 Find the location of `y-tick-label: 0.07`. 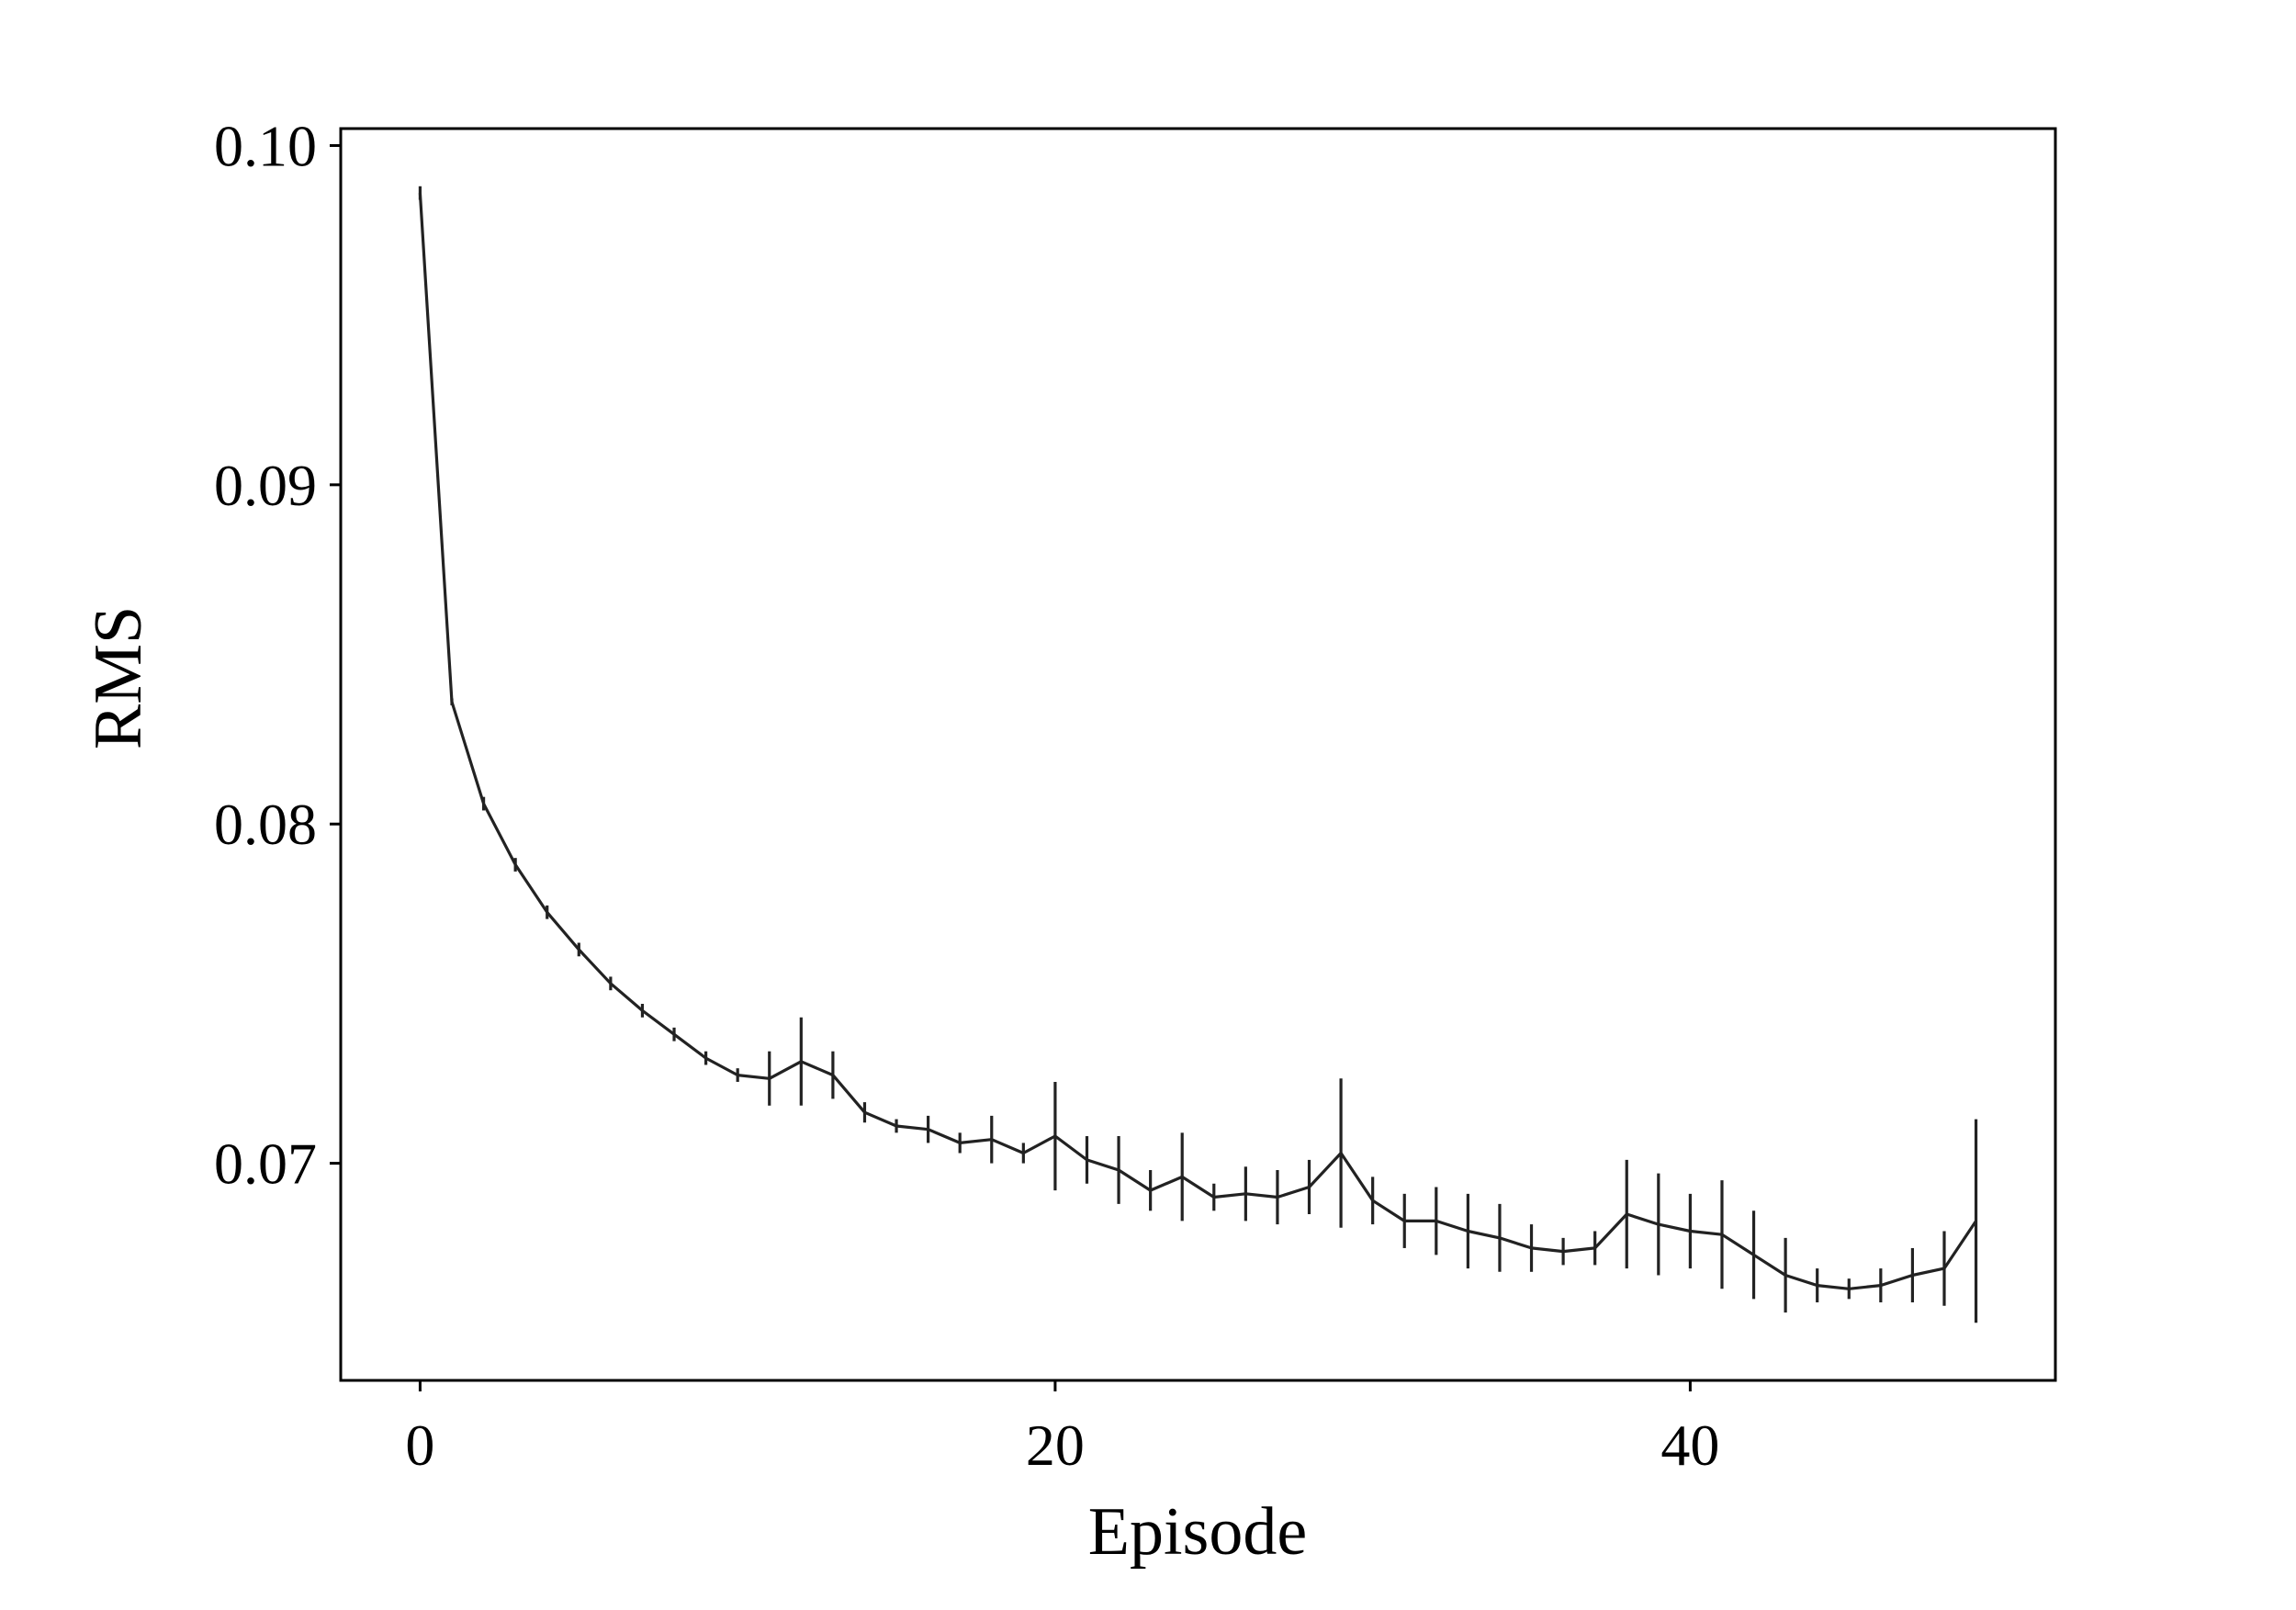

y-tick-label: 0.07 is located at coordinates (265, 1164).